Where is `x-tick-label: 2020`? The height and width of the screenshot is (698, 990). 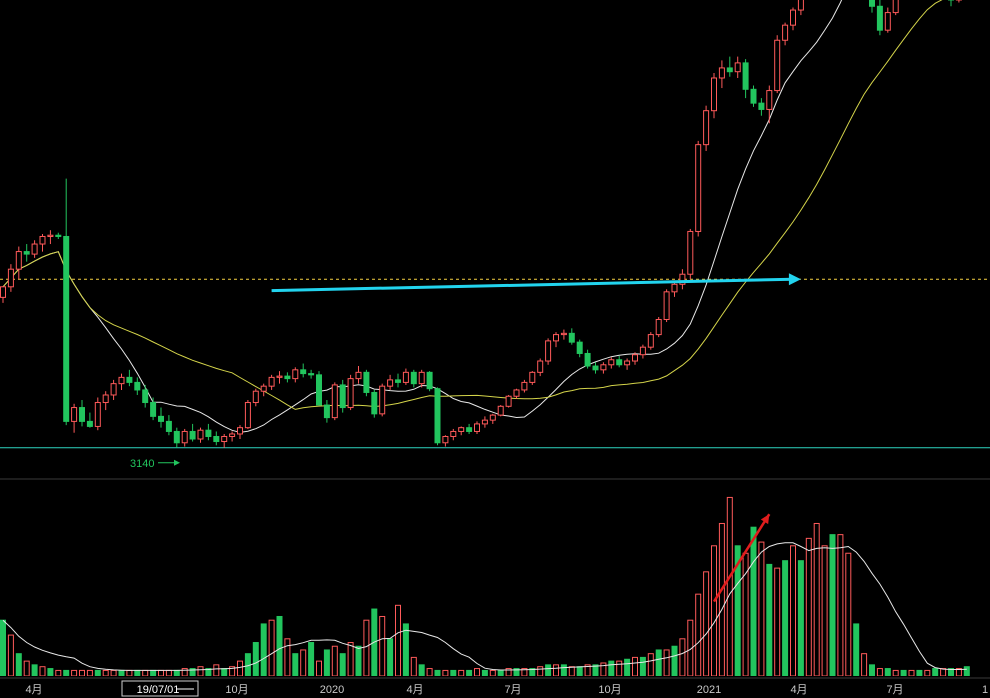 x-tick-label: 2020 is located at coordinates (332, 690).